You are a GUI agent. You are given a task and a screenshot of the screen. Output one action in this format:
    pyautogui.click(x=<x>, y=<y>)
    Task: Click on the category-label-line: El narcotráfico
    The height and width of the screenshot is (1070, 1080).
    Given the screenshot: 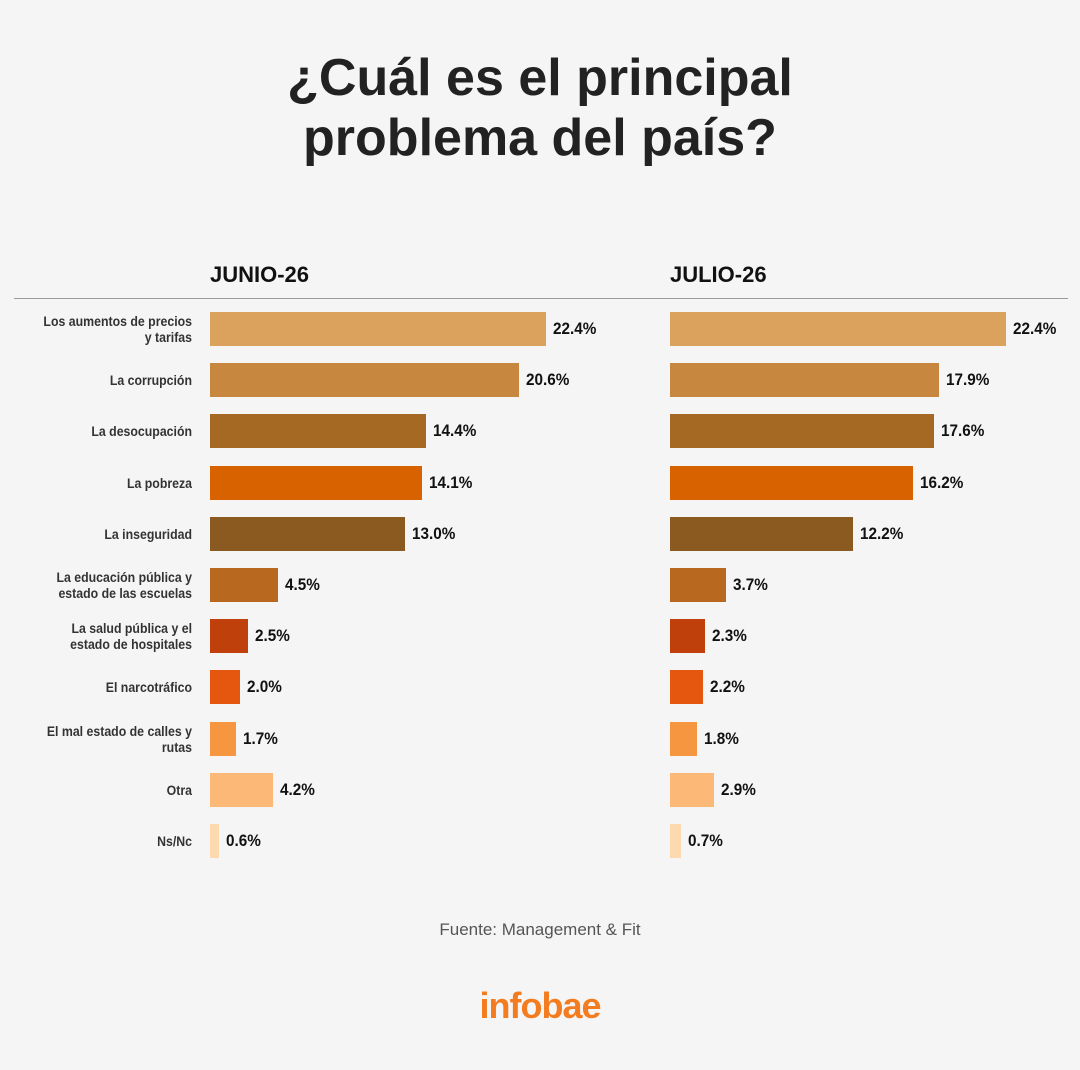 What is the action you would take?
    pyautogui.click(x=148, y=687)
    